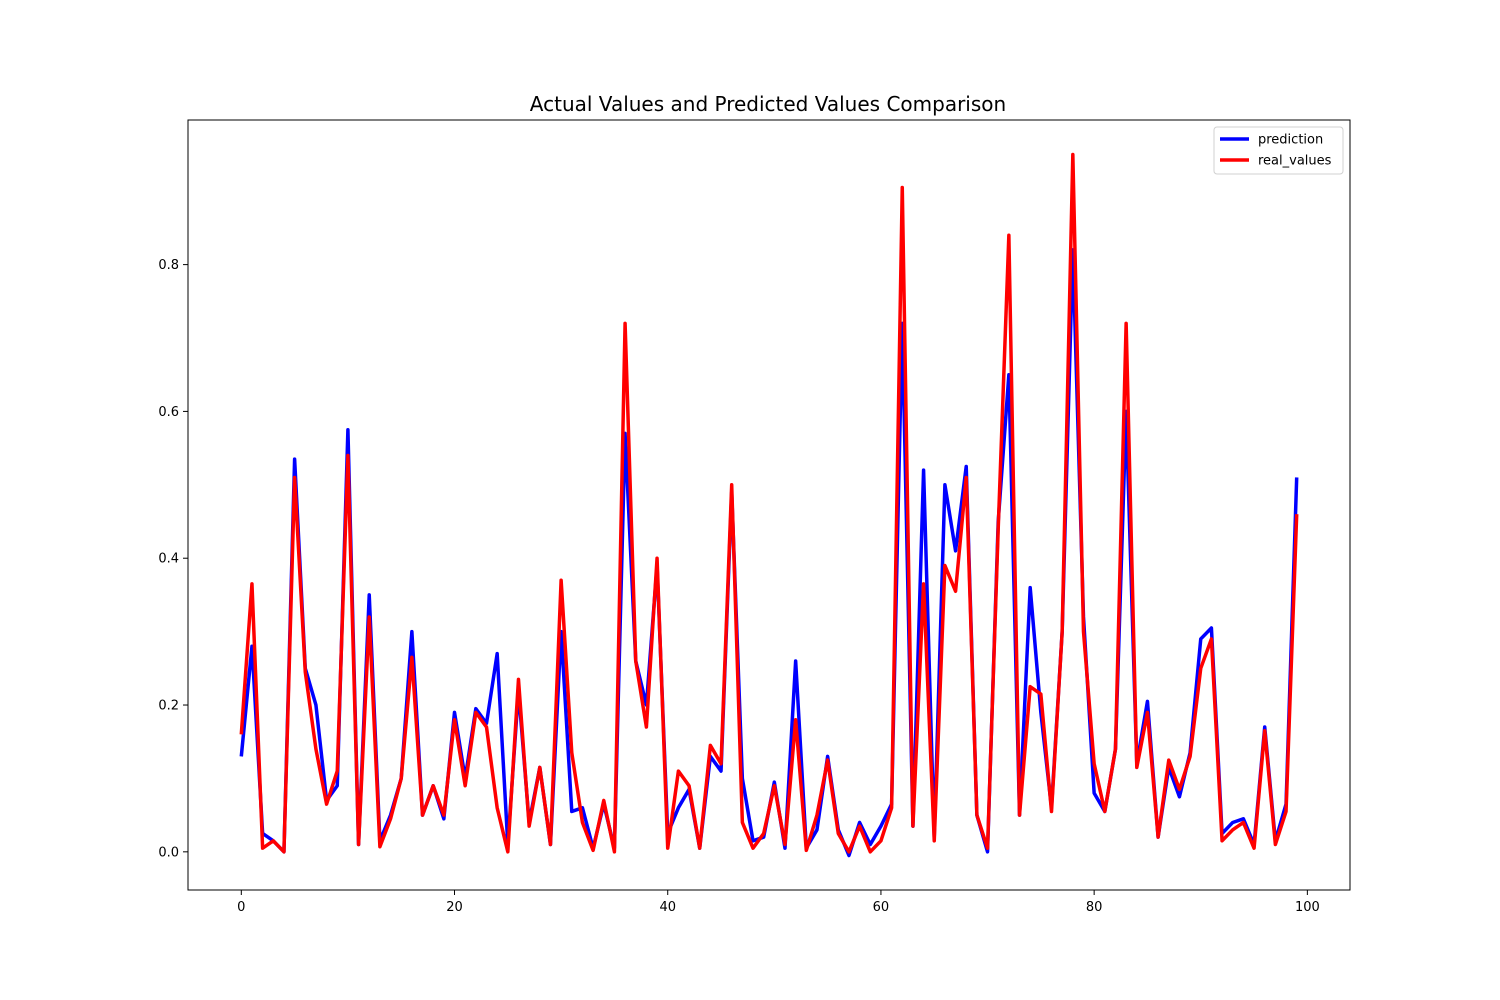 The height and width of the screenshot is (1000, 1500). What do you see at coordinates (168, 412) in the screenshot?
I see `y-tick-label: 0.6` at bounding box center [168, 412].